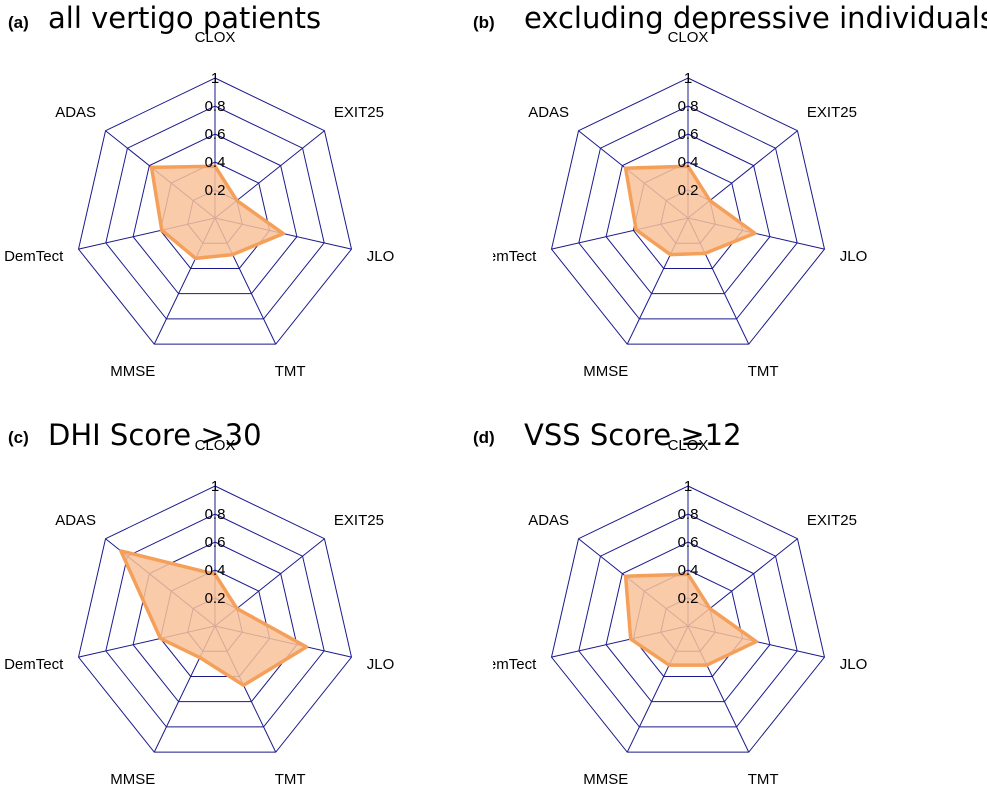 Image resolution: width=987 pixels, height=792 pixels. I want to click on panel-letter: (b), so click(484, 22).